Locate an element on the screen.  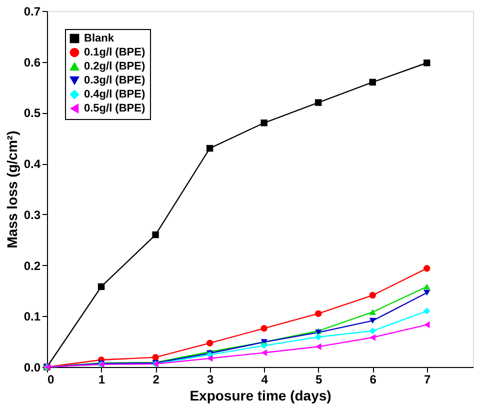
y-tick-label: 0.1 is located at coordinates (32, 317).